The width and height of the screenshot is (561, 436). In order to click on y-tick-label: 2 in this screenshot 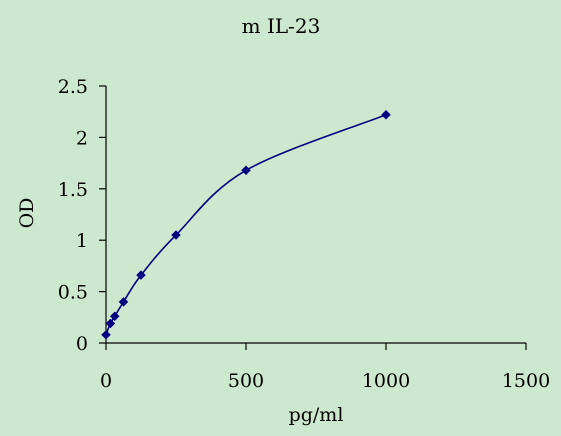, I will do `click(82, 138)`.